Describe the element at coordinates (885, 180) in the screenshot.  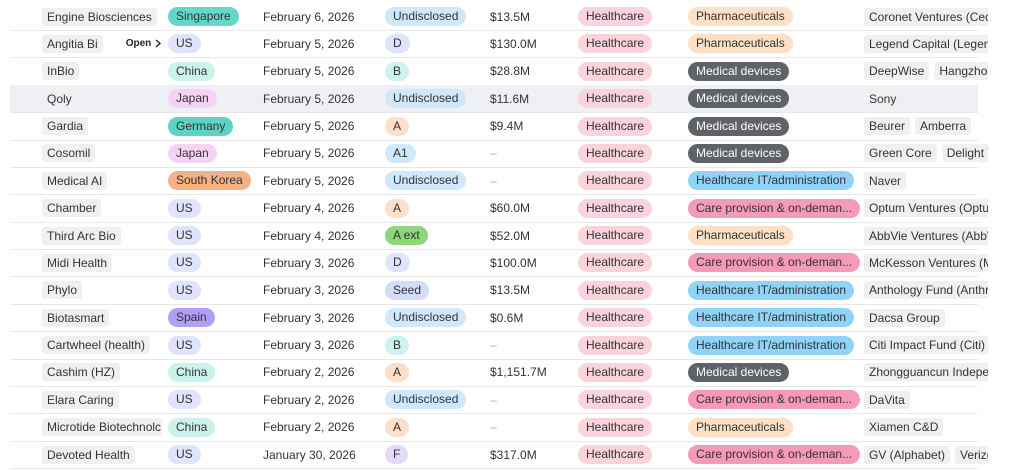
I see `investor-tag: Naver` at that location.